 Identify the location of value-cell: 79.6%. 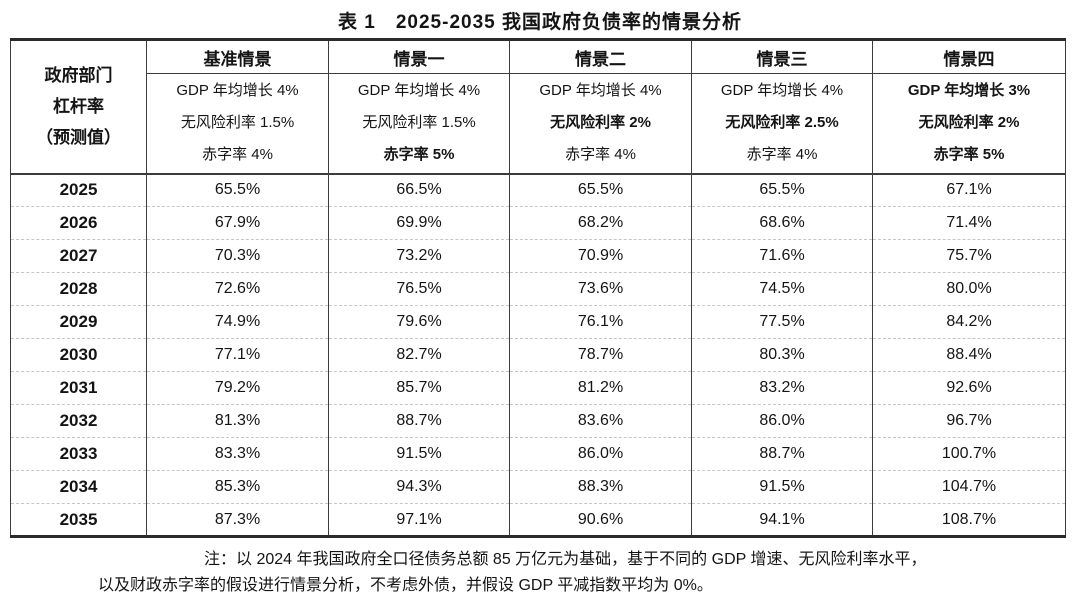
(419, 322).